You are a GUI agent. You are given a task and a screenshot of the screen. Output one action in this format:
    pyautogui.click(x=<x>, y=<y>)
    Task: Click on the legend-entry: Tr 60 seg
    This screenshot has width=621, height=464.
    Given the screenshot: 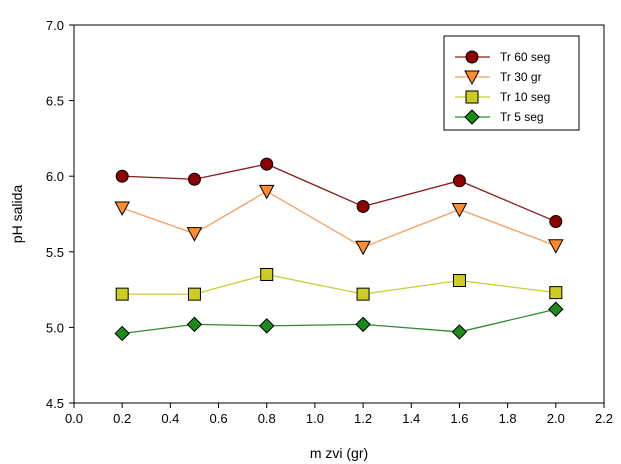 What is the action you would take?
    pyautogui.click(x=502, y=57)
    